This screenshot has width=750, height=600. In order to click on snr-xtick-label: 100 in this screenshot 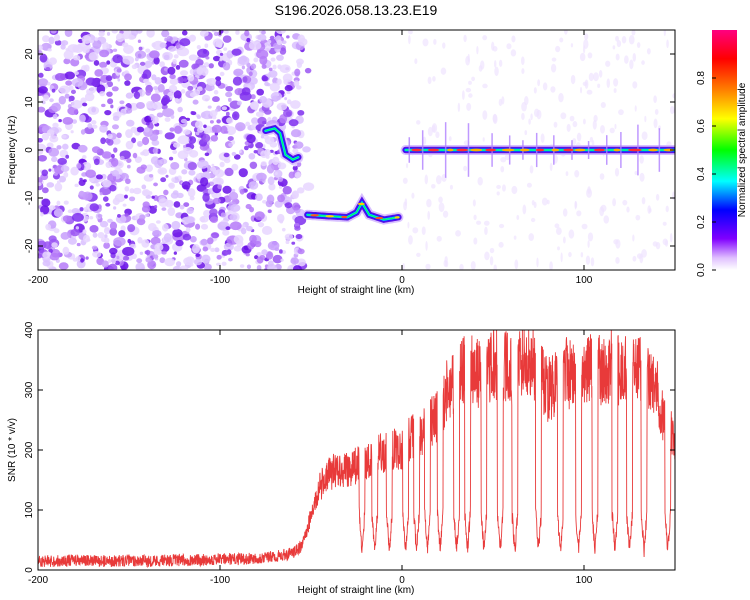, I will do `click(584, 580)`.